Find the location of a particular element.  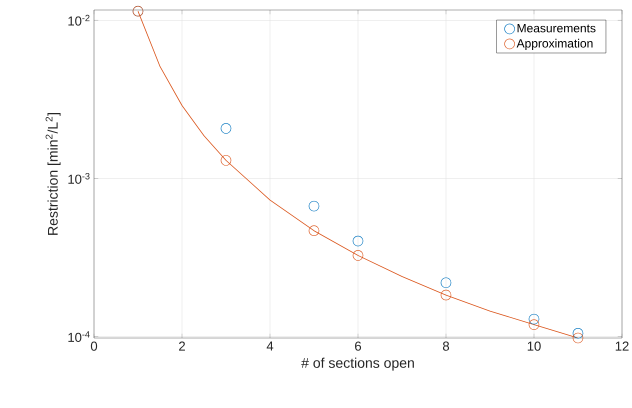

legend-label: Approximation is located at coordinates (554, 44).